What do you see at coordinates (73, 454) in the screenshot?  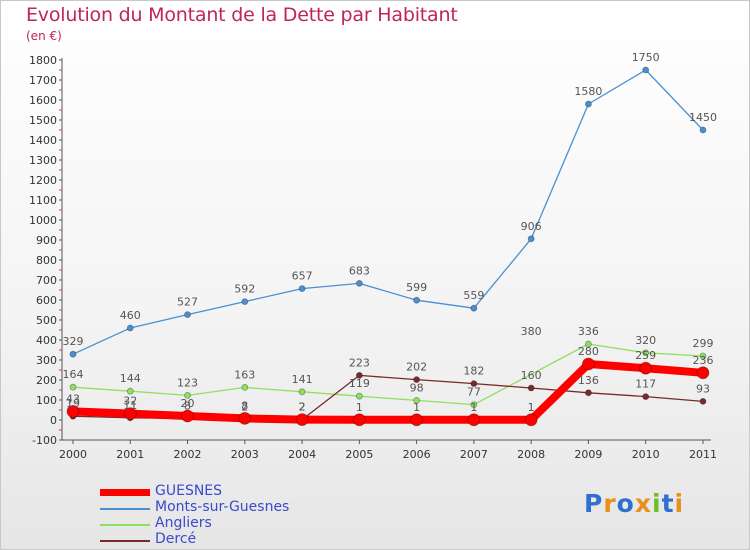 I see `x-tick-label: 2000` at bounding box center [73, 454].